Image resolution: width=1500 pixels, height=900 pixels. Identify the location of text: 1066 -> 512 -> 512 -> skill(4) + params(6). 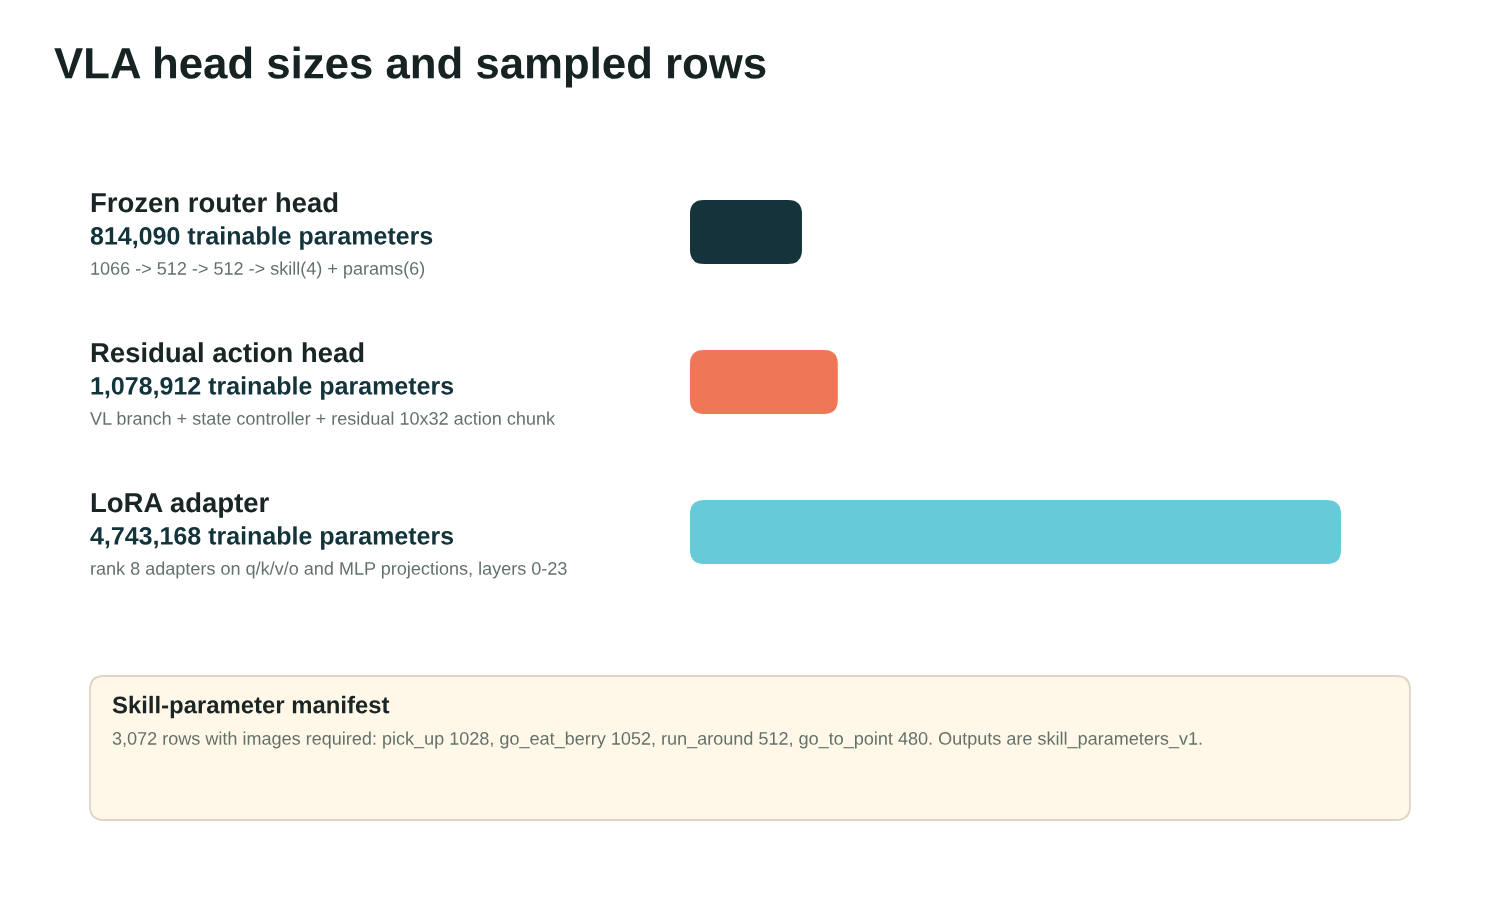
(258, 270).